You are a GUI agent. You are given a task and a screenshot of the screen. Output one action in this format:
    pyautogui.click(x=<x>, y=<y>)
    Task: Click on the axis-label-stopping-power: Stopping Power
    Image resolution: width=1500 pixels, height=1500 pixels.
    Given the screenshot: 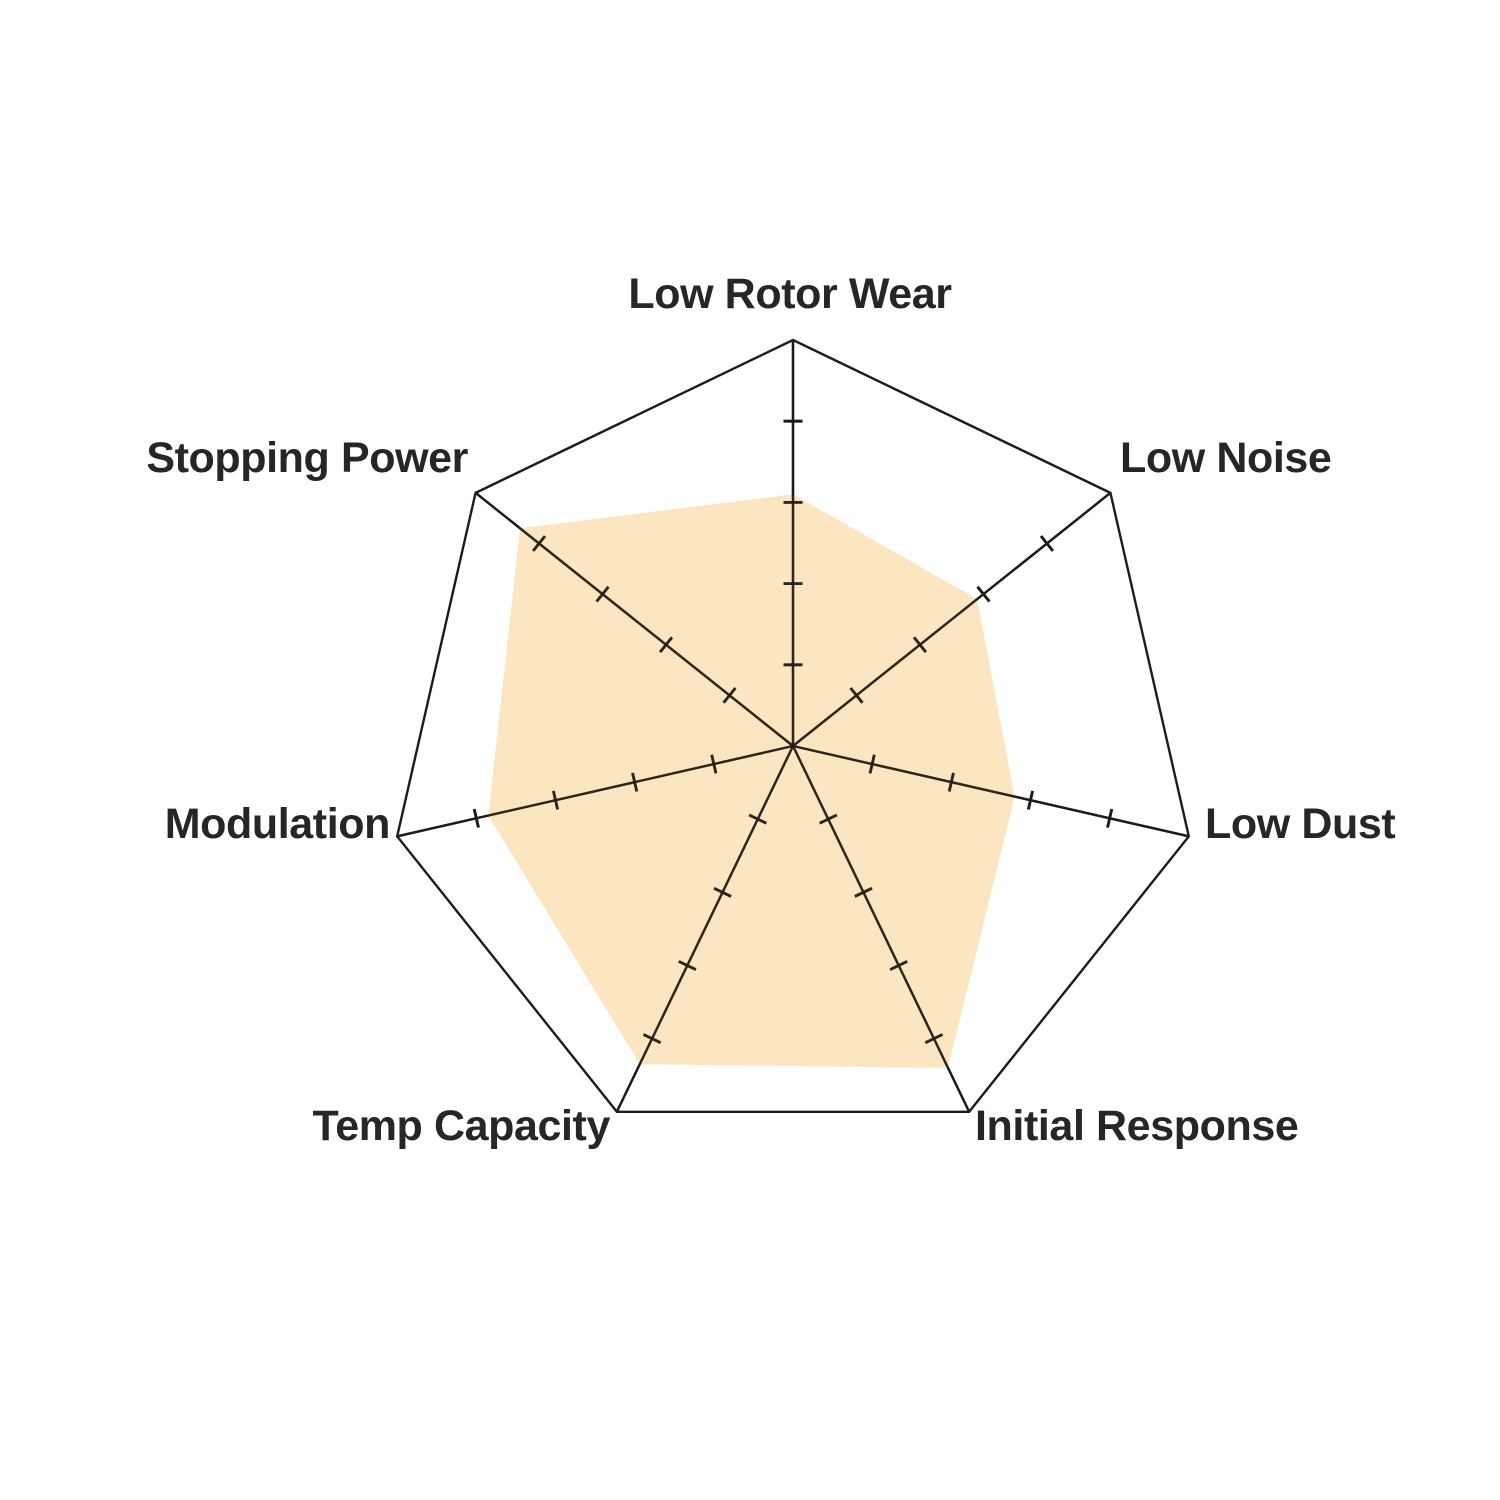 What is the action you would take?
    pyautogui.click(x=307, y=458)
    